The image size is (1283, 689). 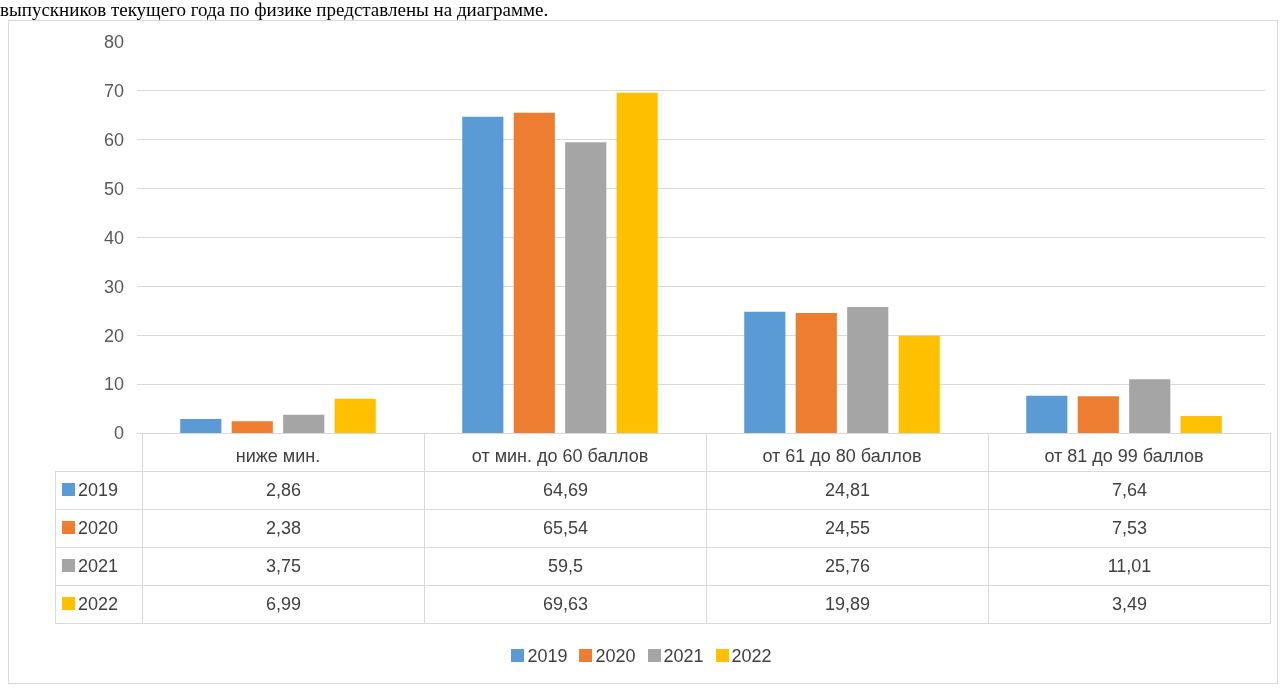 What do you see at coordinates (1129, 604) in the screenshot?
I see `data-label: 3,49` at bounding box center [1129, 604].